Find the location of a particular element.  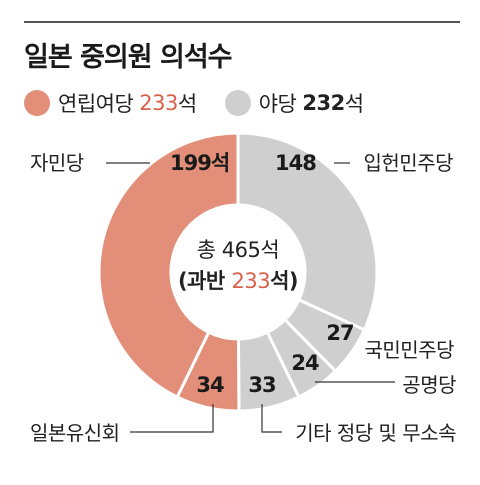

legend-value-coalition: 233 is located at coordinates (158, 103).